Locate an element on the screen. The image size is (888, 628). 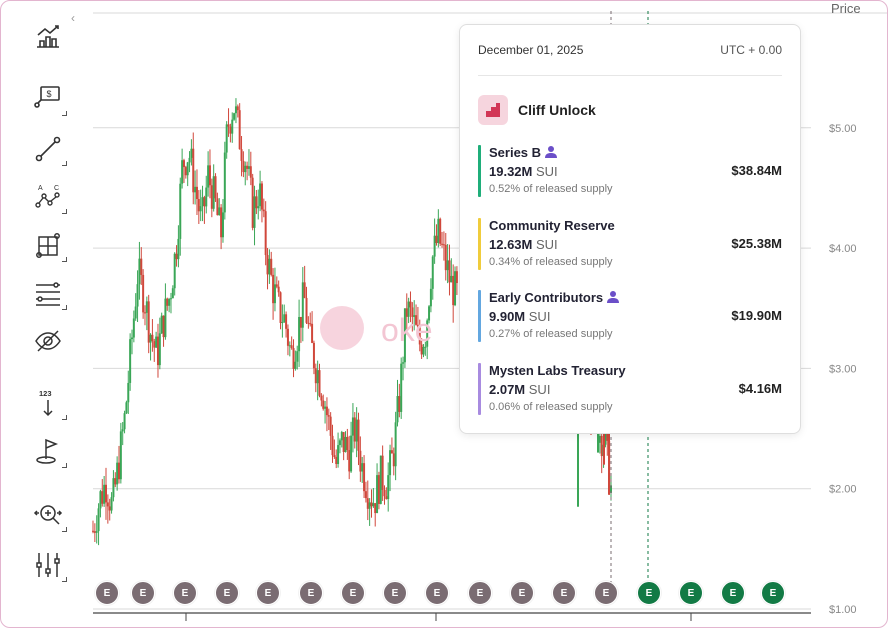
allocation-value: $19.90M is located at coordinates (756, 315).